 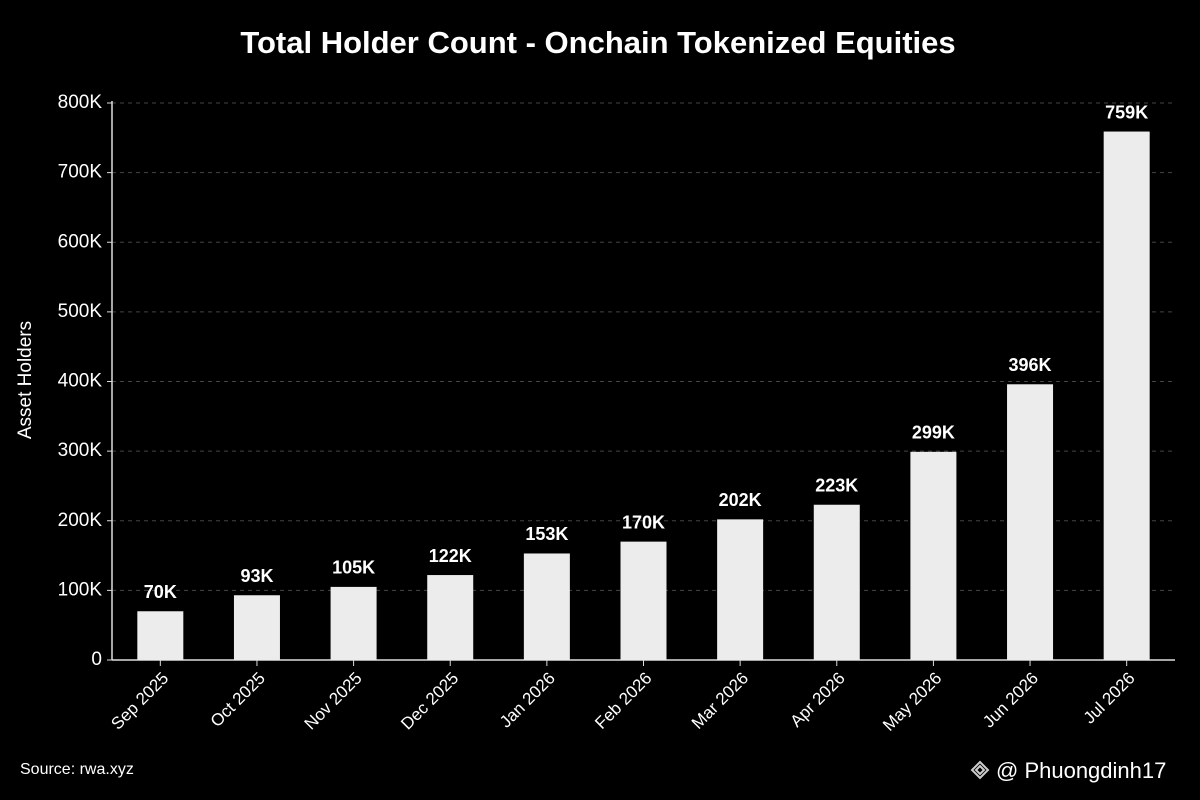 What do you see at coordinates (80, 311) in the screenshot?
I see `y-tick-label: 500K` at bounding box center [80, 311].